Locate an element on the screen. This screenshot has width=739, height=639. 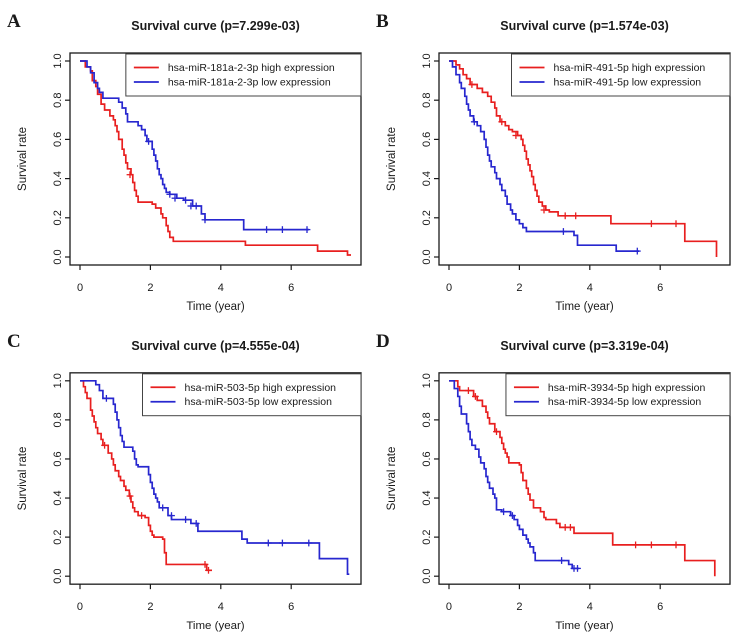
chart-title: Survival curve (p=7.299e-03) is located at coordinates (215, 26).